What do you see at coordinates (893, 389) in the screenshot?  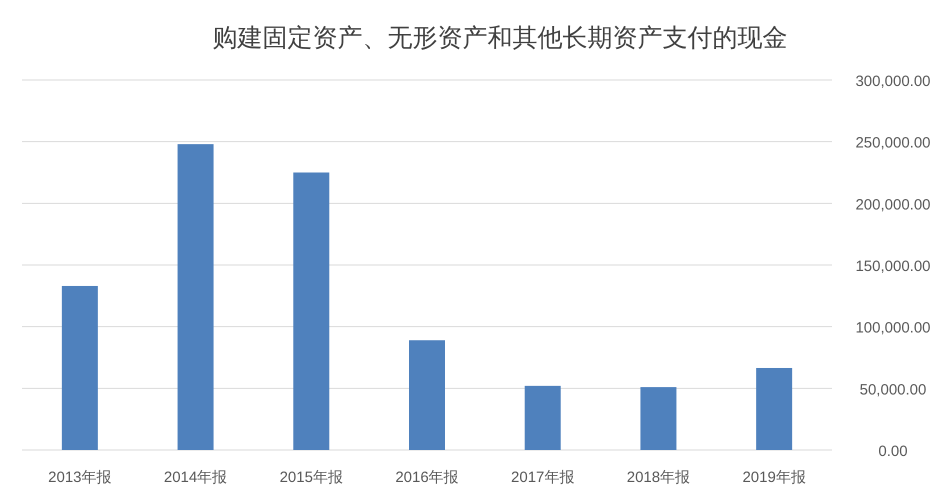 I see `y-tick-label: 50,000.00` at bounding box center [893, 389].